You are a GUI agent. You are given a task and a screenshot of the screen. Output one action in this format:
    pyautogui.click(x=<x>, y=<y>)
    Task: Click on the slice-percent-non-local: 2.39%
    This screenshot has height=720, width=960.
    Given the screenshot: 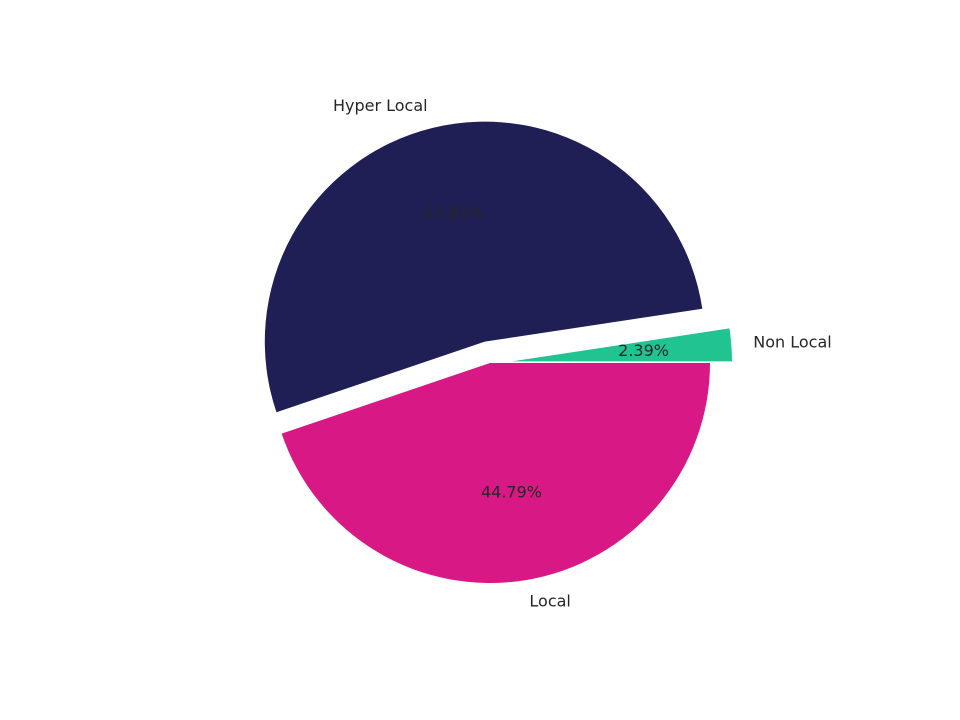 What is the action you would take?
    pyautogui.click(x=643, y=350)
    